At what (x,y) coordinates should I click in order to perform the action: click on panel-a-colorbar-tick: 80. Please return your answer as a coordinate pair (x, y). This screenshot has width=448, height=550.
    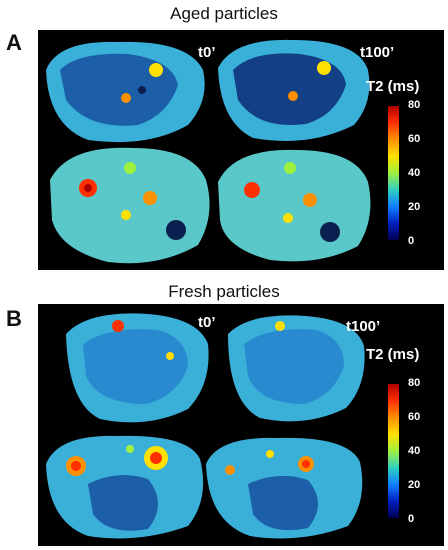
    Looking at the image, I should click on (414, 105).